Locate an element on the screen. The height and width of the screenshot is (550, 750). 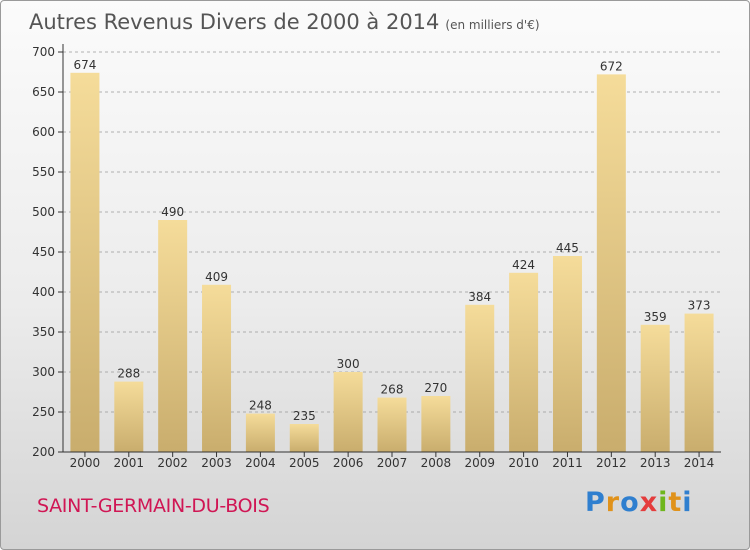
bar-2007 is located at coordinates (392, 424).